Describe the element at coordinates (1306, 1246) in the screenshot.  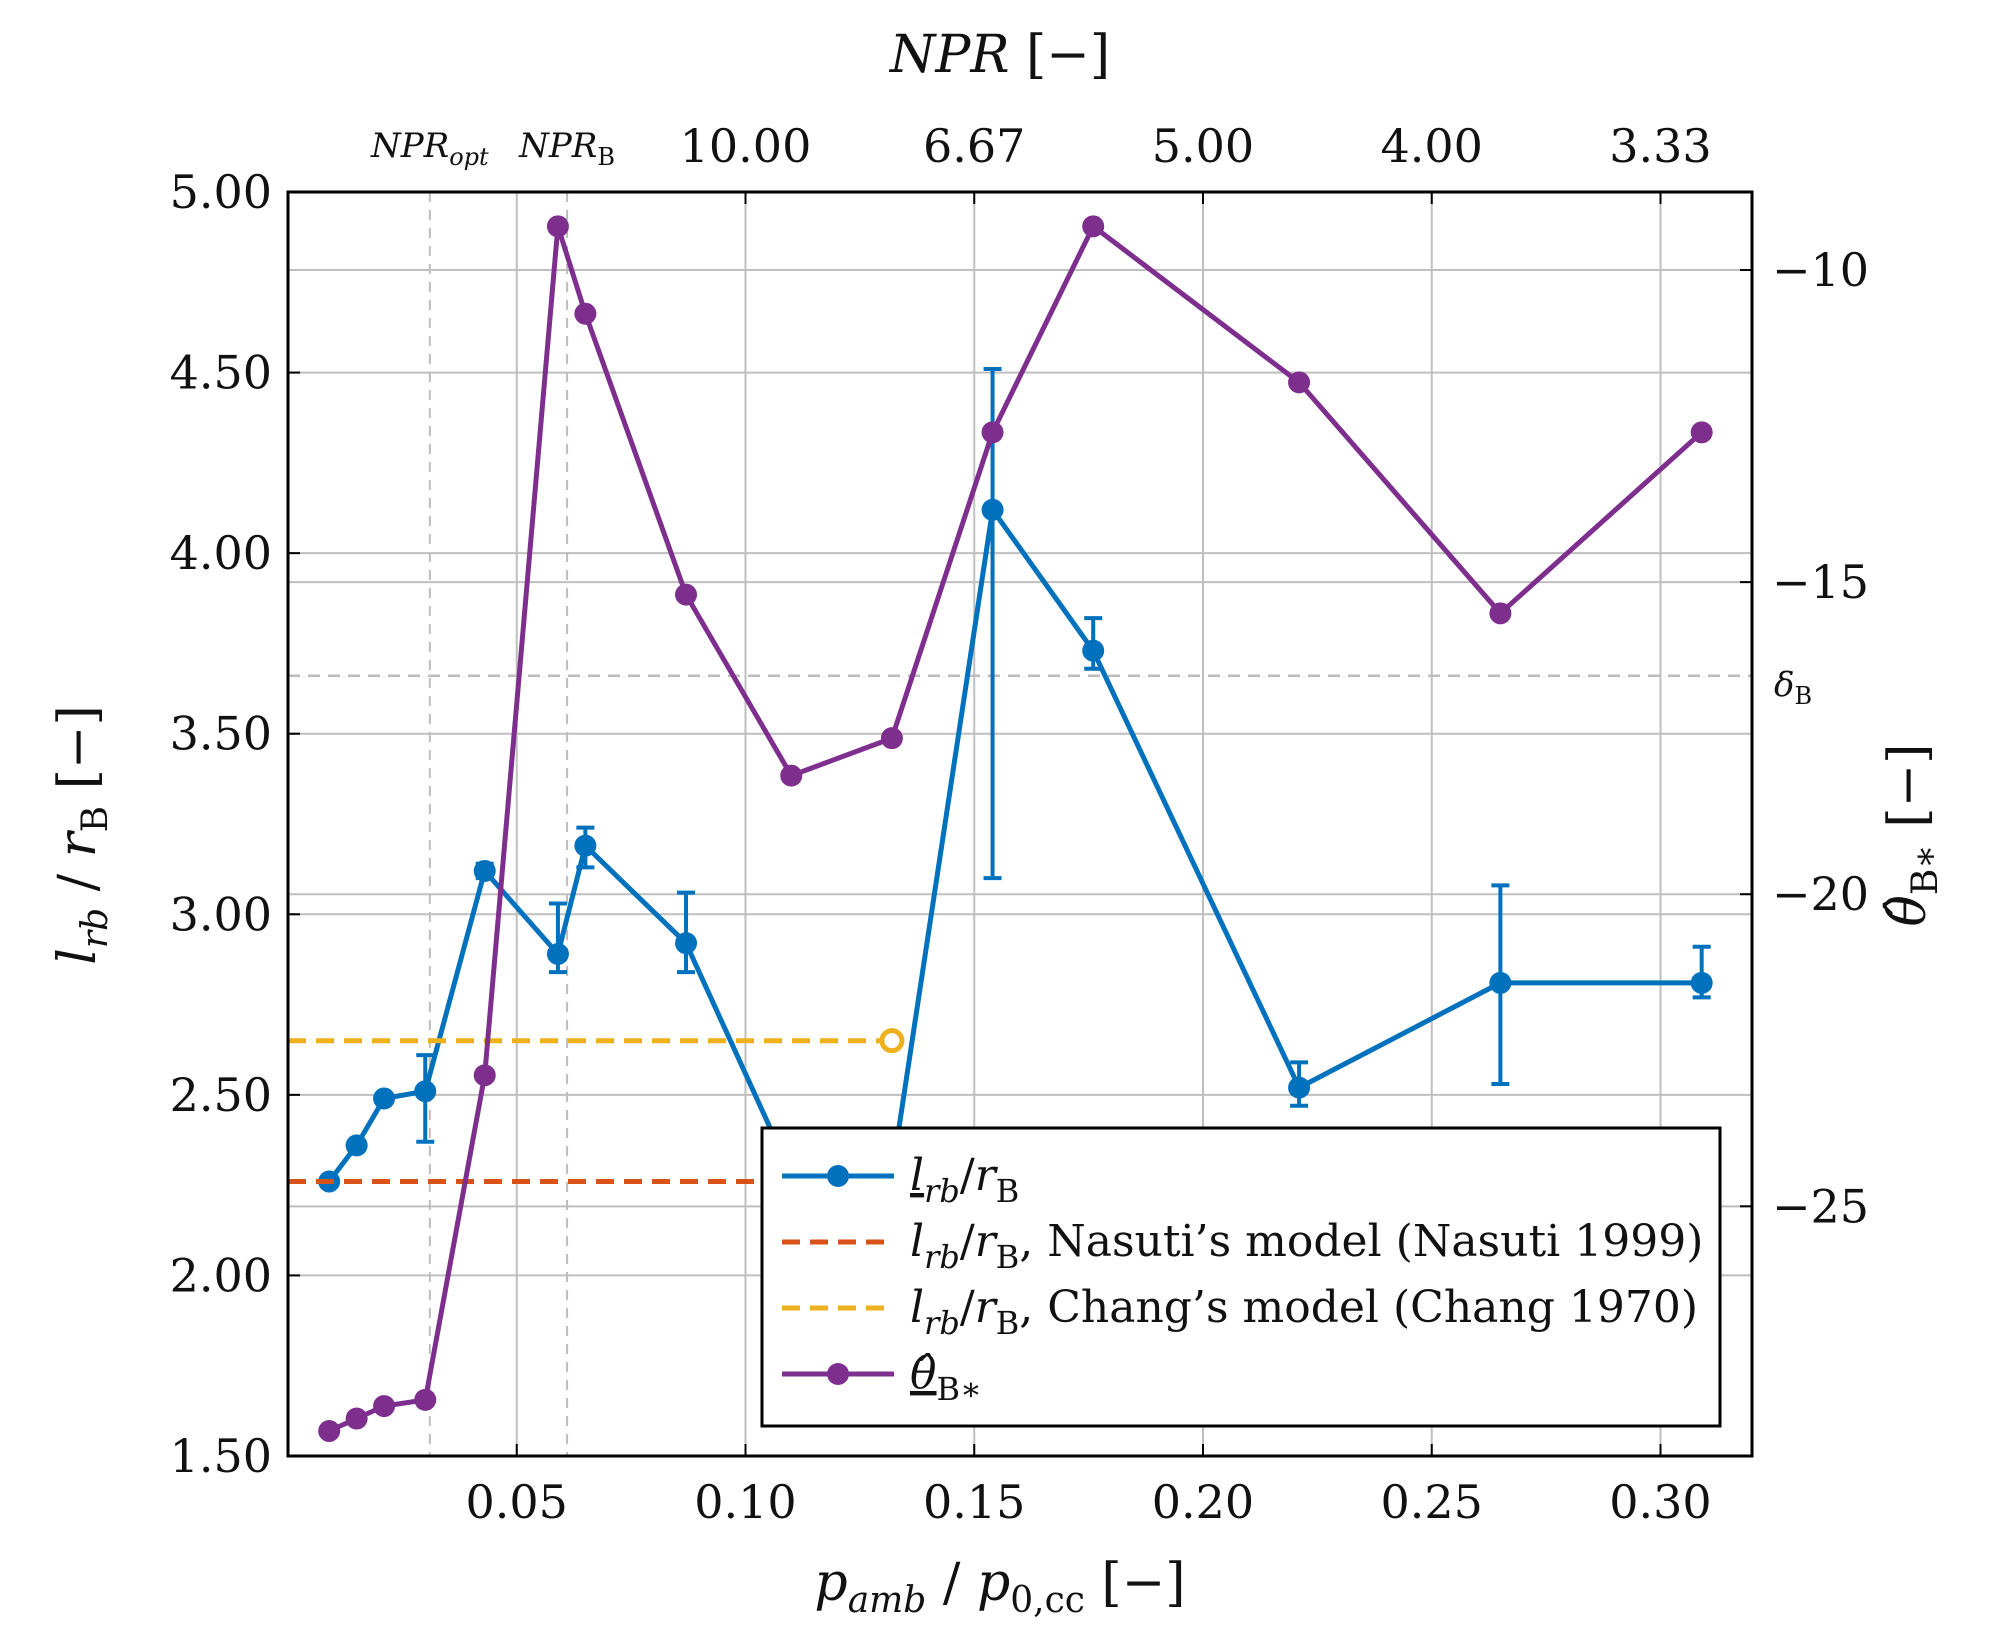
I see `legend-entry-label: lrb/rB, Nasuti’s model (Nasuti 1999)` at that location.